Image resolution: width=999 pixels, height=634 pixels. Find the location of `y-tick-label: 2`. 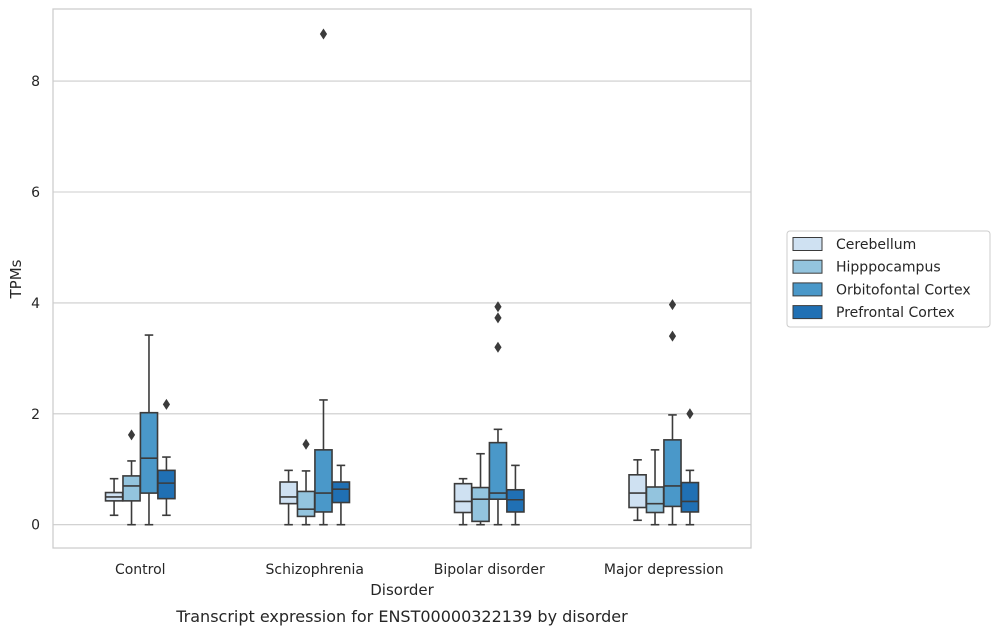

y-tick-label: 2 is located at coordinates (35, 415).